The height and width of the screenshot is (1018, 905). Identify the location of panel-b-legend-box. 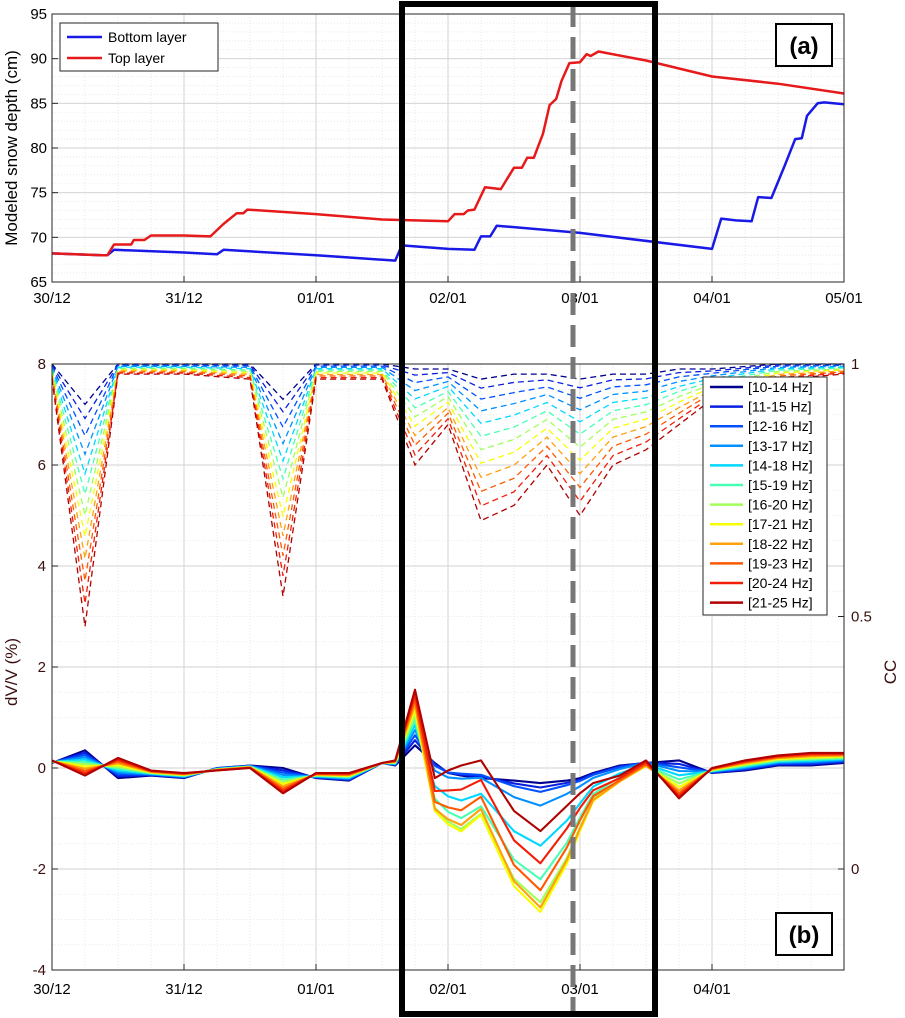
(765, 496).